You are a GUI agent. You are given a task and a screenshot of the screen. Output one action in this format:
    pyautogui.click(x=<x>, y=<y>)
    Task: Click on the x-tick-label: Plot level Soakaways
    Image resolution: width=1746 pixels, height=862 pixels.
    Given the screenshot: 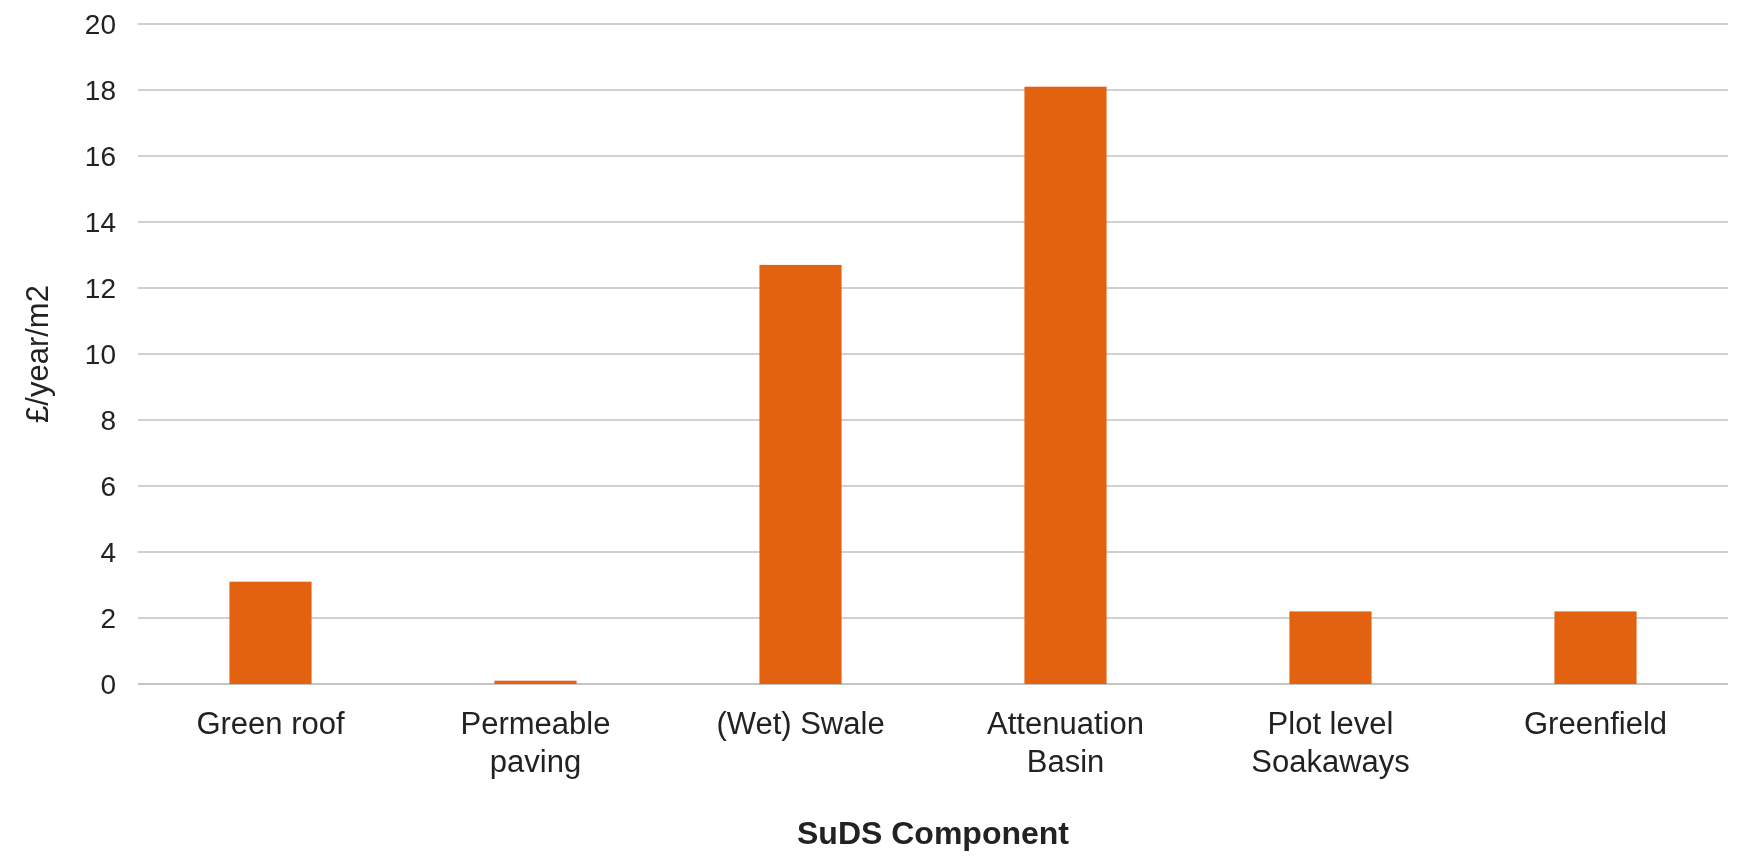 What is the action you would take?
    pyautogui.click(x=1330, y=742)
    